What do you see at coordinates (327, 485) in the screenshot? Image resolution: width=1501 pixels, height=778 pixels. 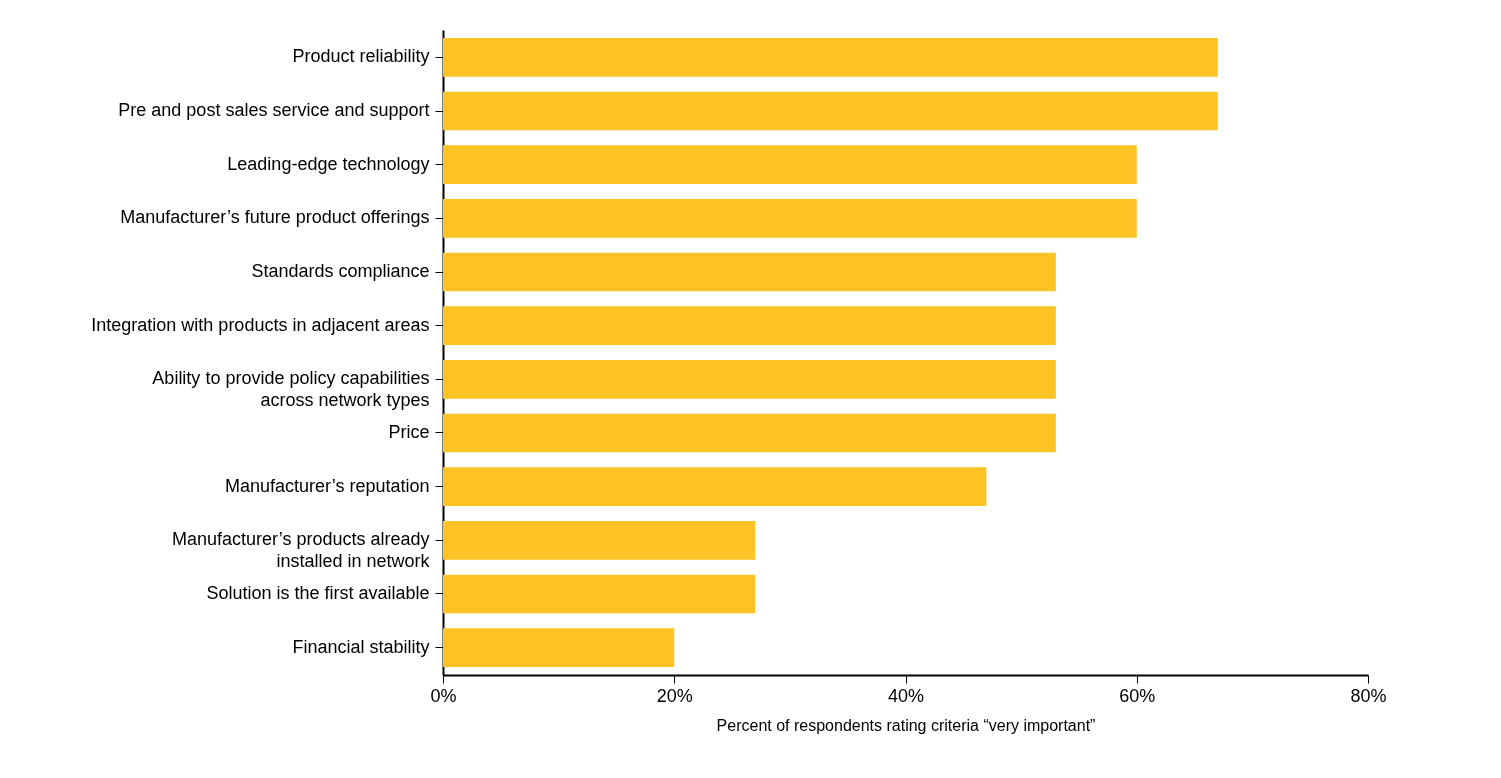 I see `y-tick-label: Manufacturer’s reputation` at bounding box center [327, 485].